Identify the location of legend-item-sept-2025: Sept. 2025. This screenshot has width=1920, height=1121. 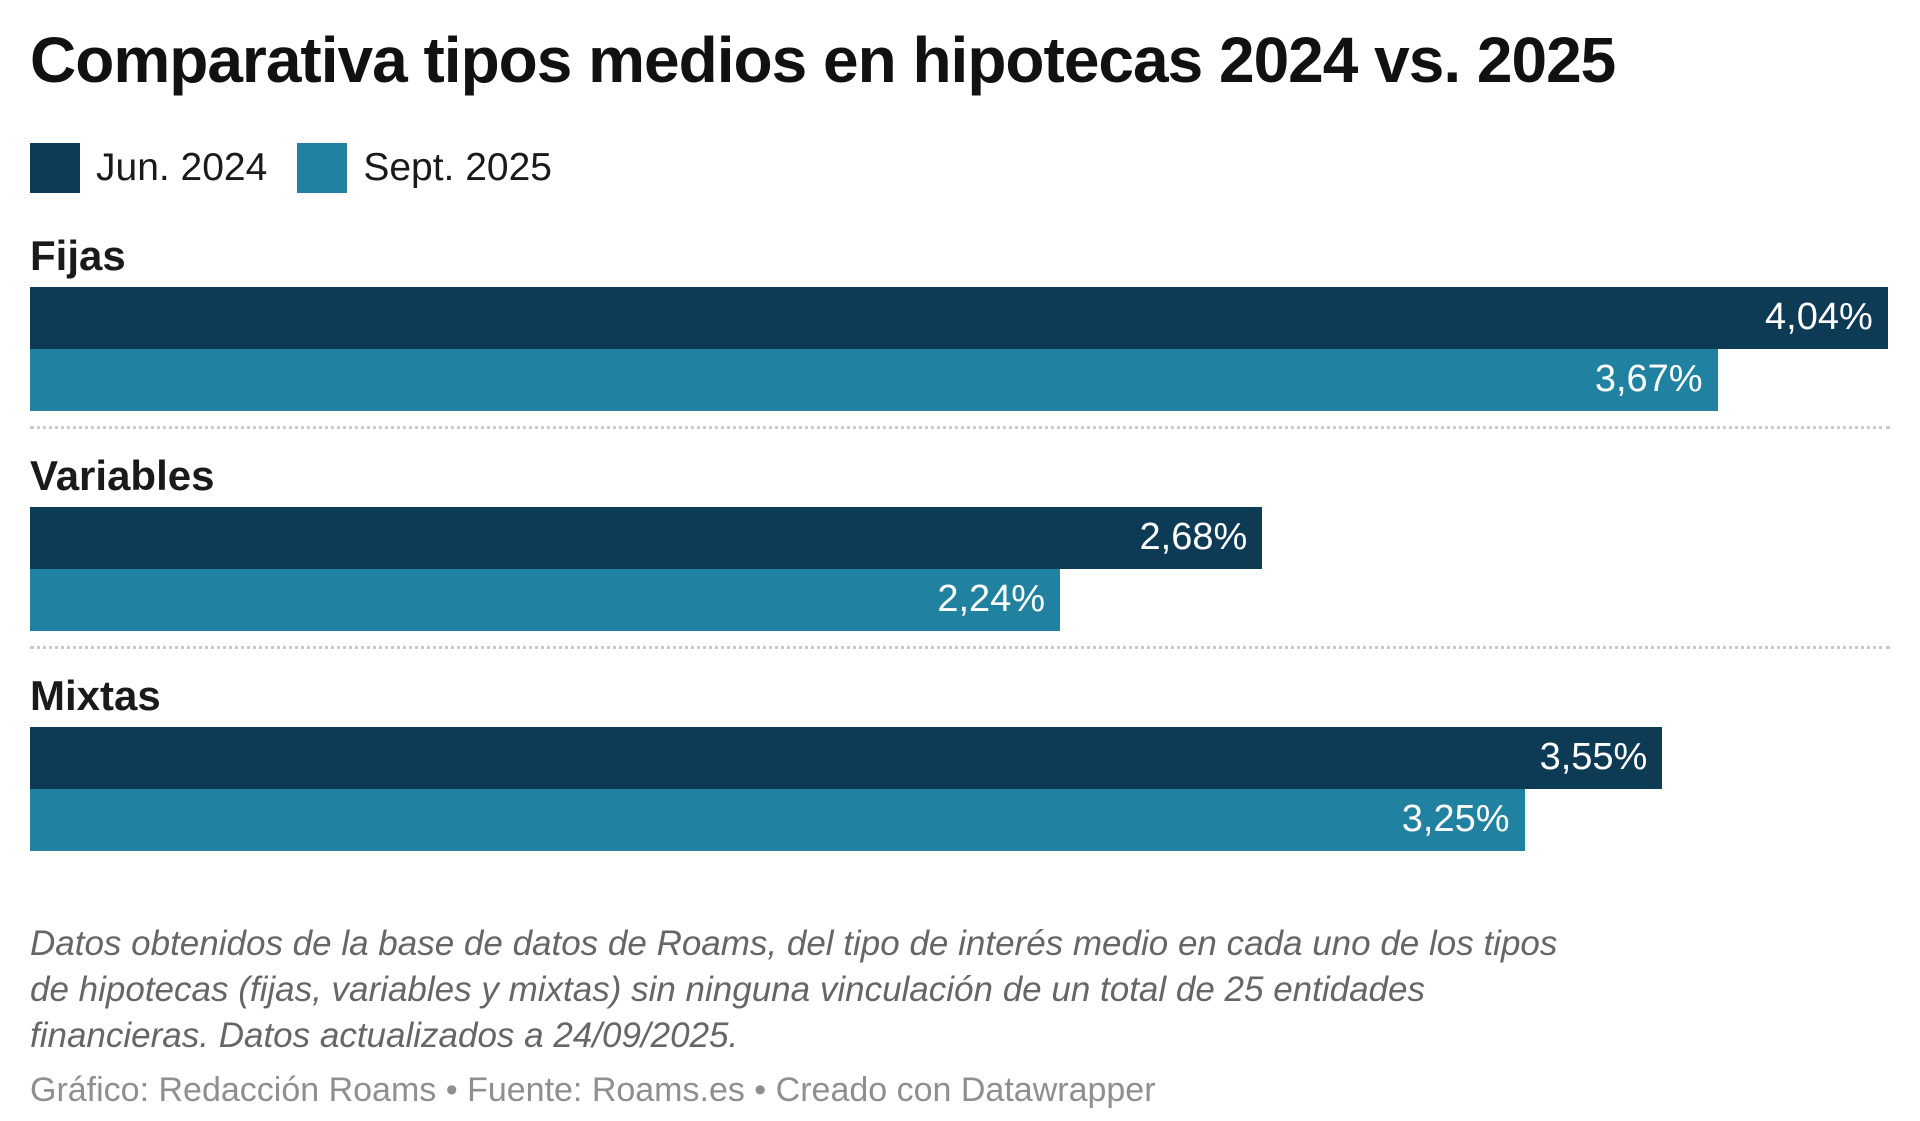
(424, 167).